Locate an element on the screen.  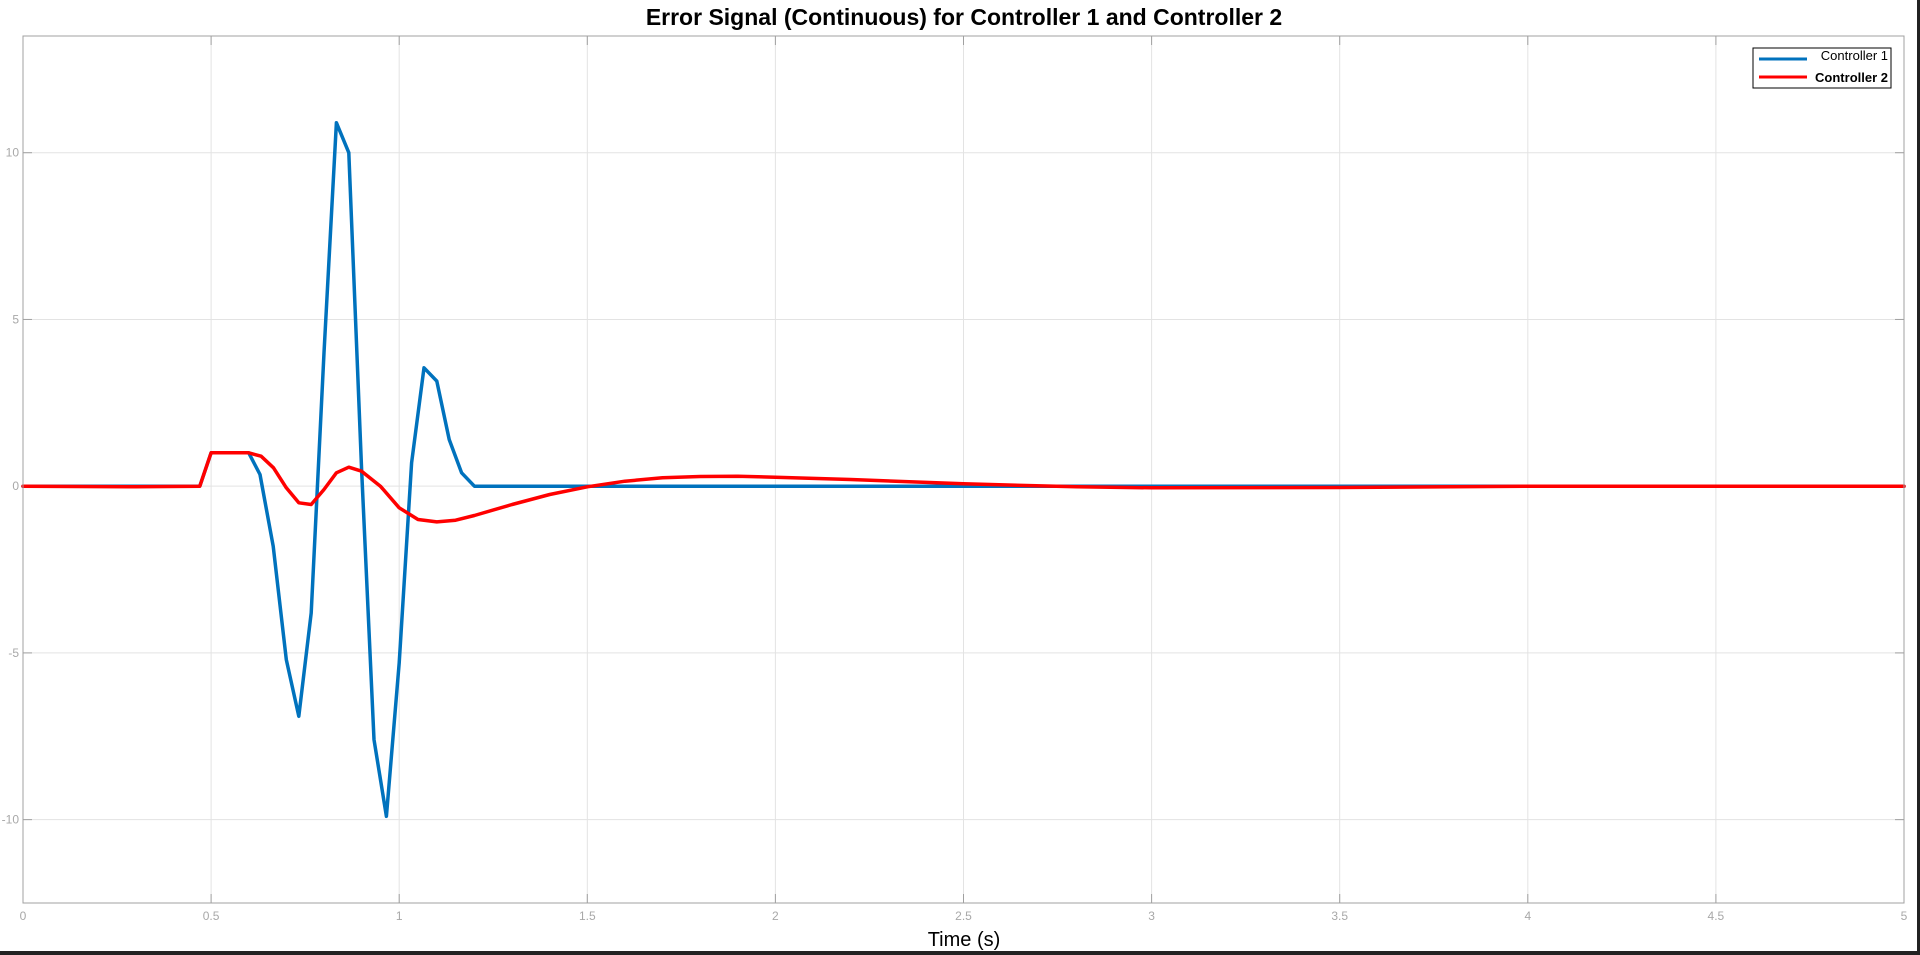
y-tick-label: -10 is located at coordinates (11, 820).